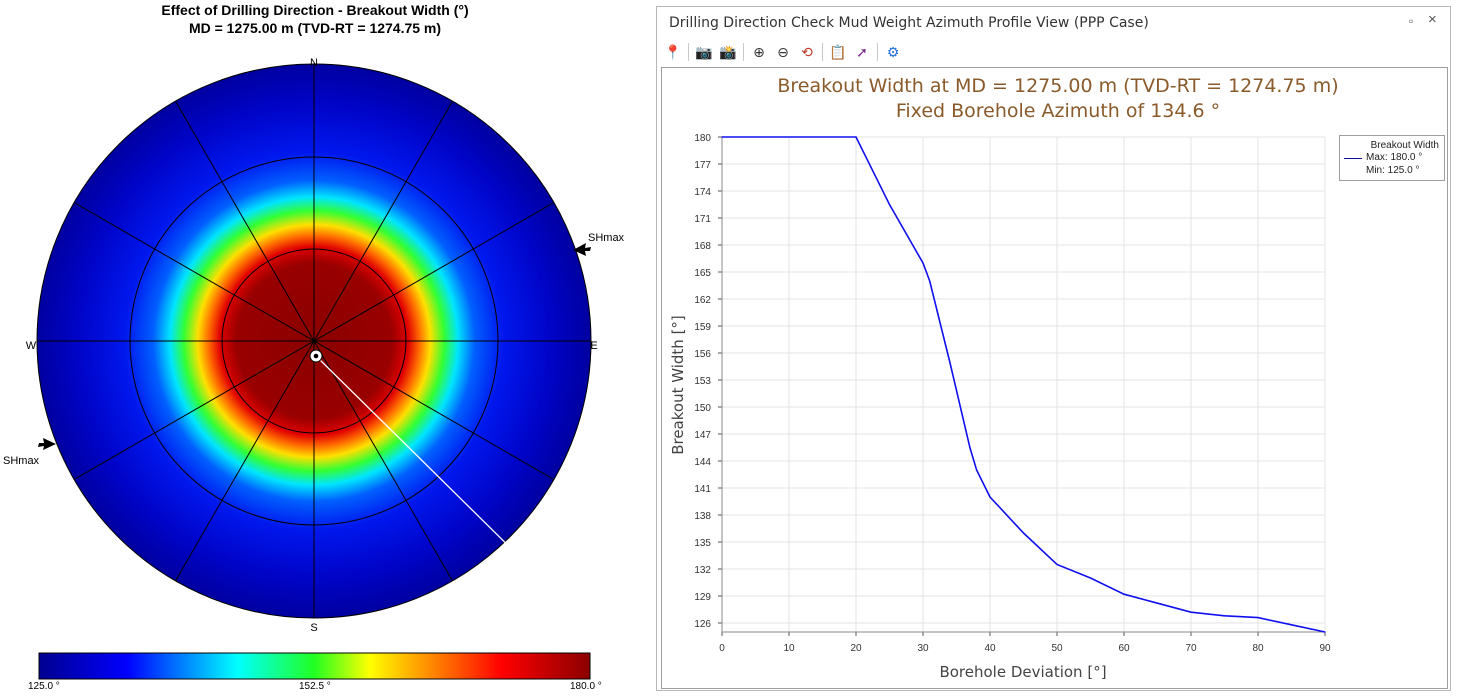 Image resolution: width=1458 pixels, height=696 pixels. What do you see at coordinates (702, 138) in the screenshot?
I see `y-tick-label: 180` at bounding box center [702, 138].